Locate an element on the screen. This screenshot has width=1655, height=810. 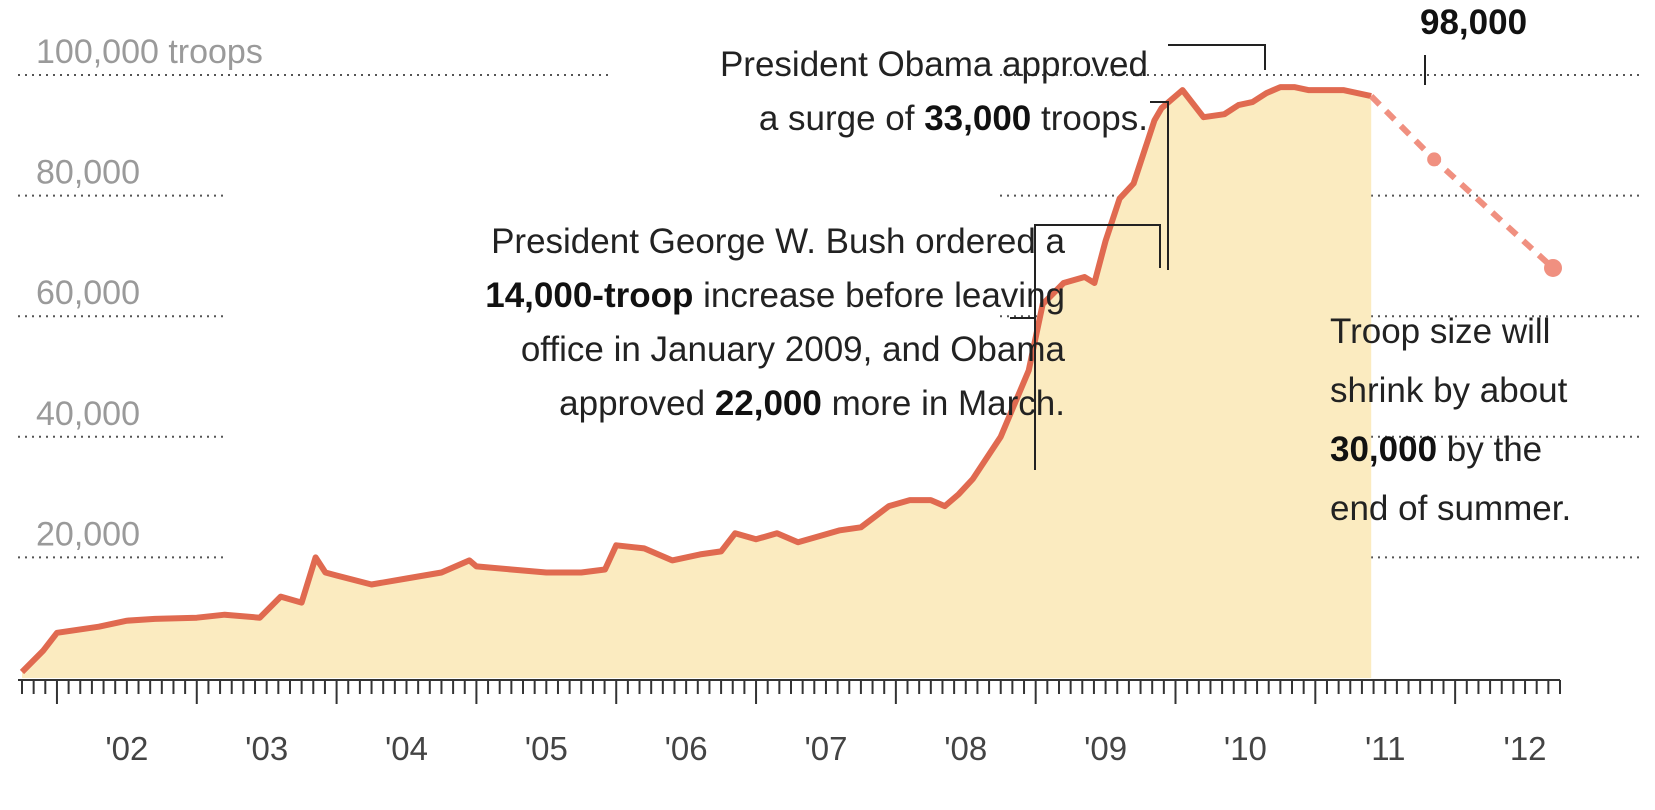
y-axis-labels: 100,000 troops 80,000 60,000 40,000 20,000 is located at coordinates (149, 293).